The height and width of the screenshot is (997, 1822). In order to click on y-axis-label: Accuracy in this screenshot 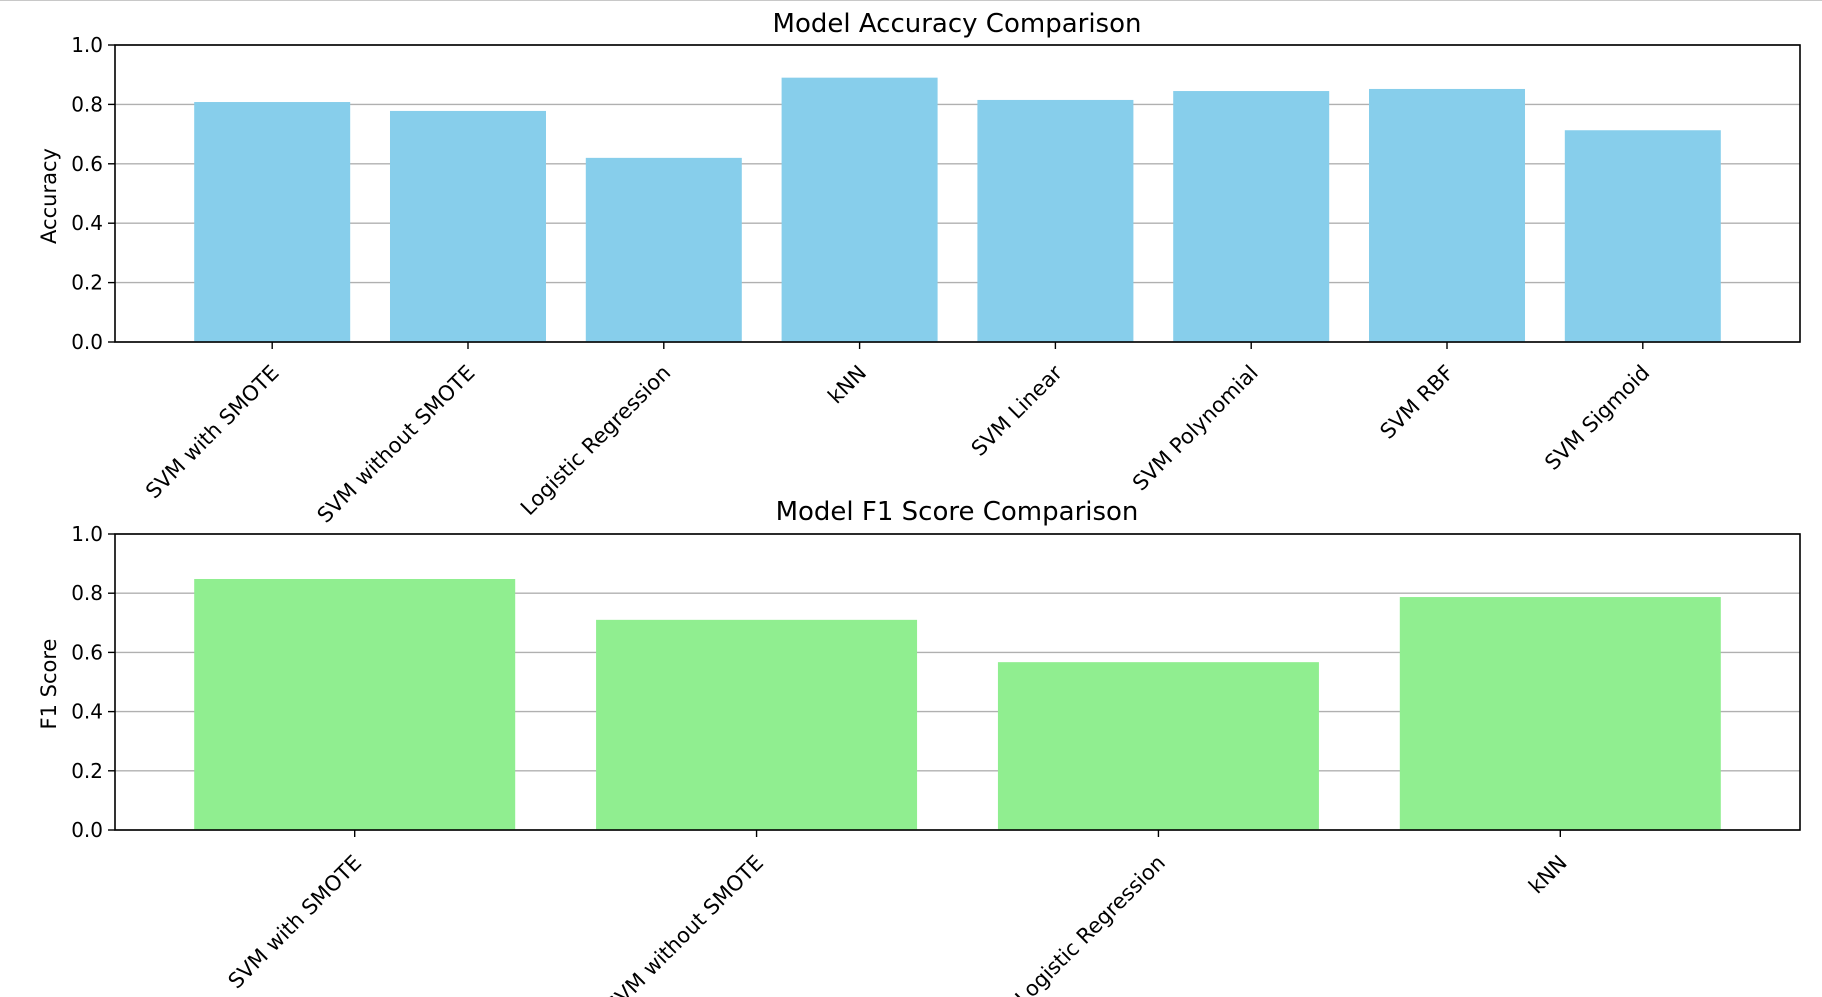, I will do `click(49, 196)`.